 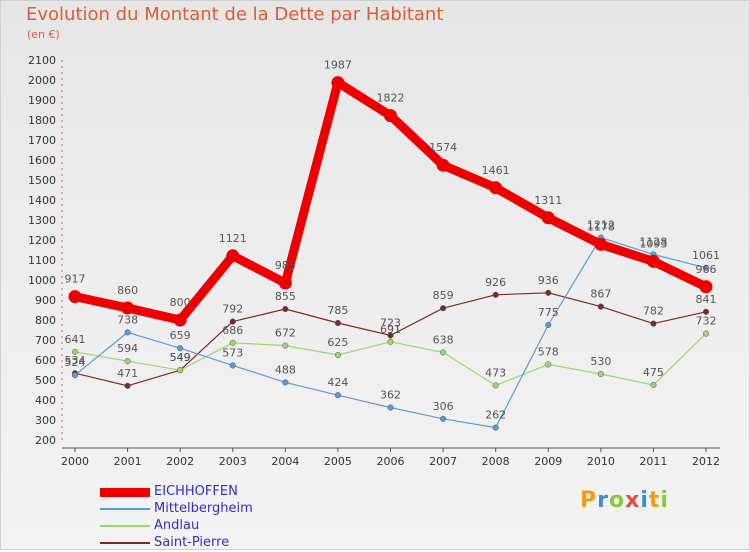 I want to click on data-label-andlau: 672, so click(x=285, y=333).